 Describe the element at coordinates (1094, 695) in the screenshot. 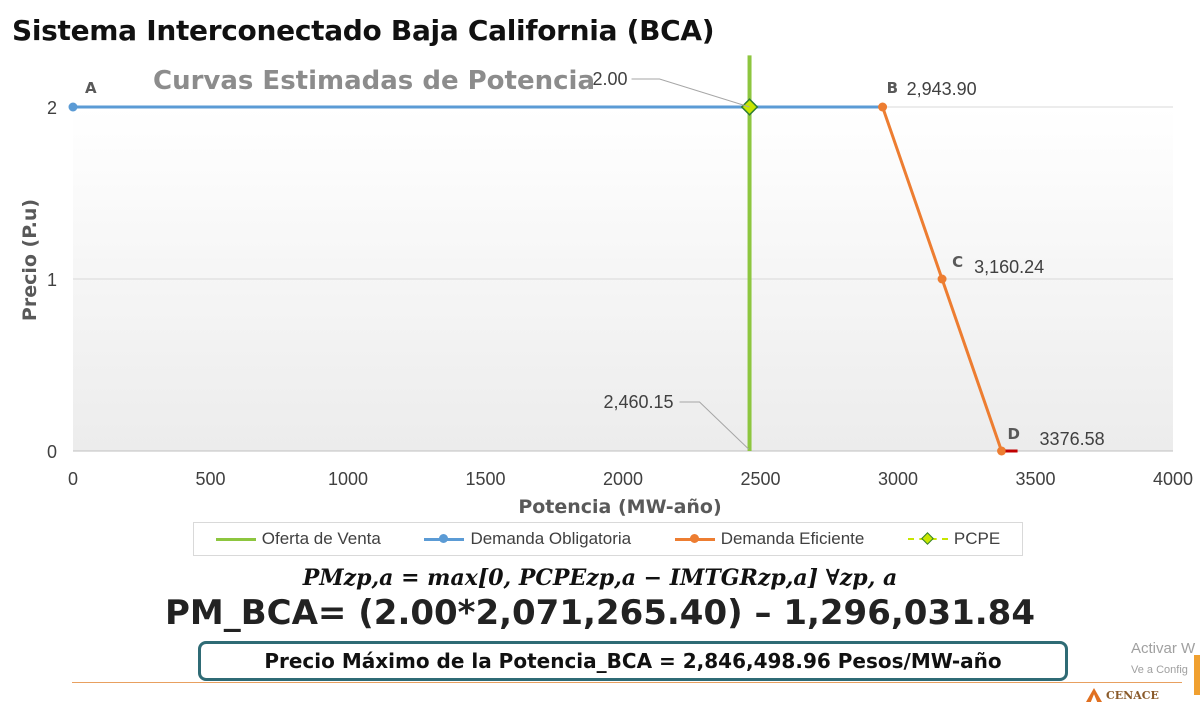

I see `cenace-logo-icon` at that location.